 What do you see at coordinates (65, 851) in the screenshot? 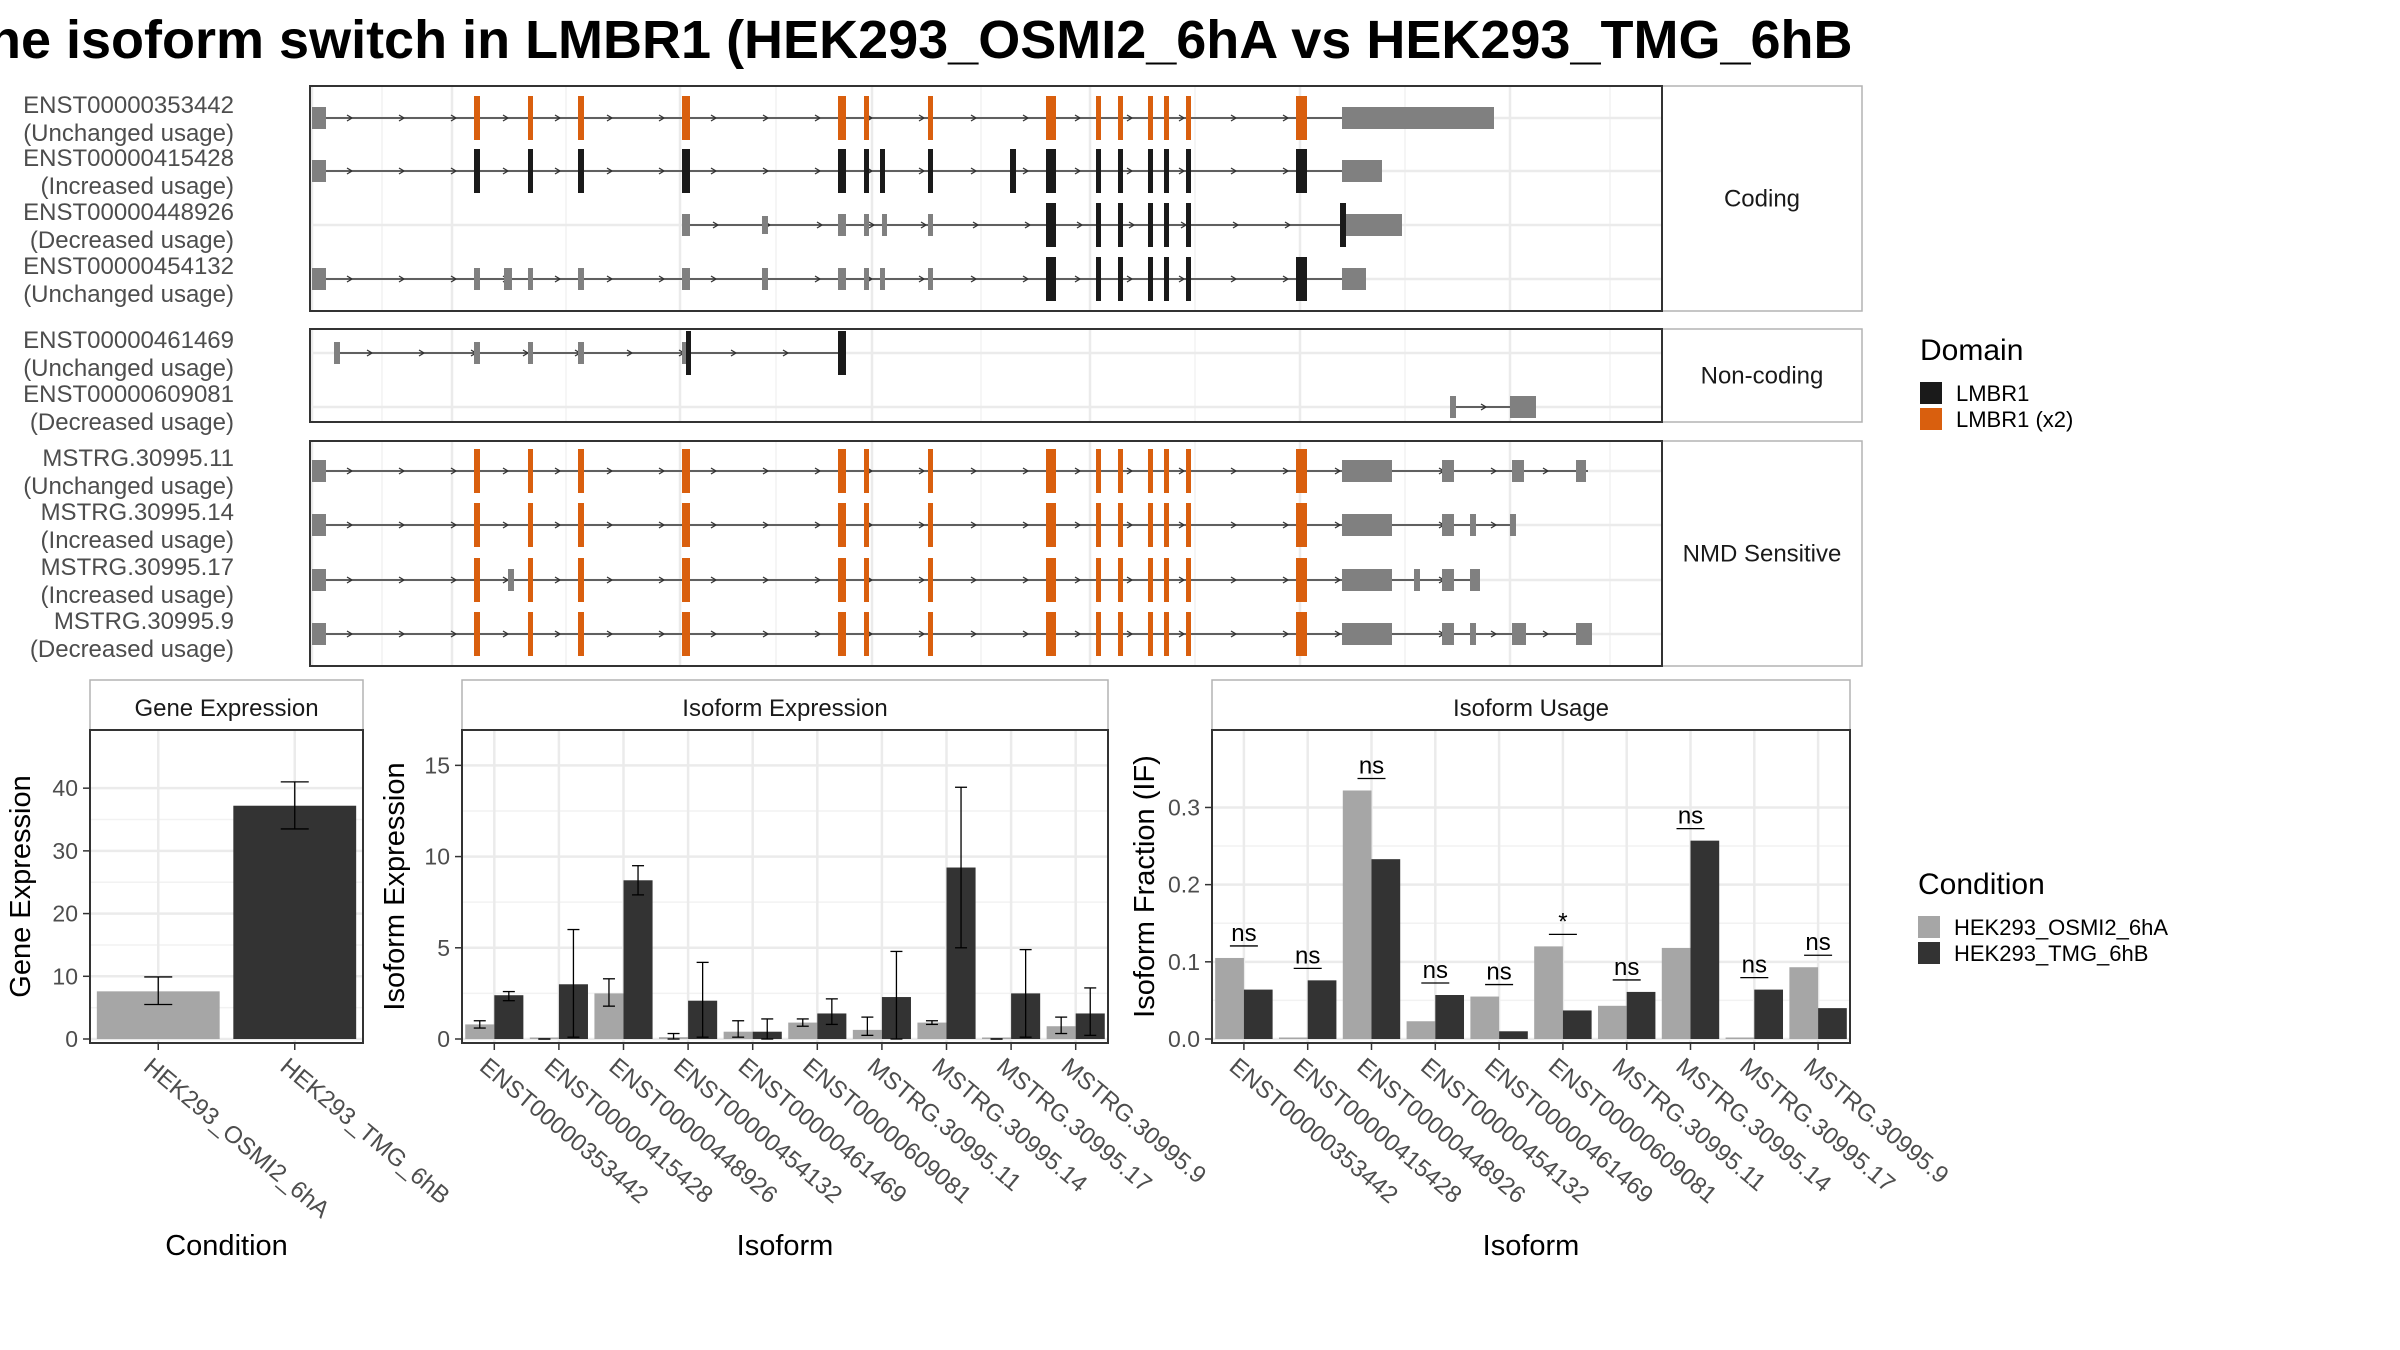
I see `y-tick-label: 30` at bounding box center [65, 851].